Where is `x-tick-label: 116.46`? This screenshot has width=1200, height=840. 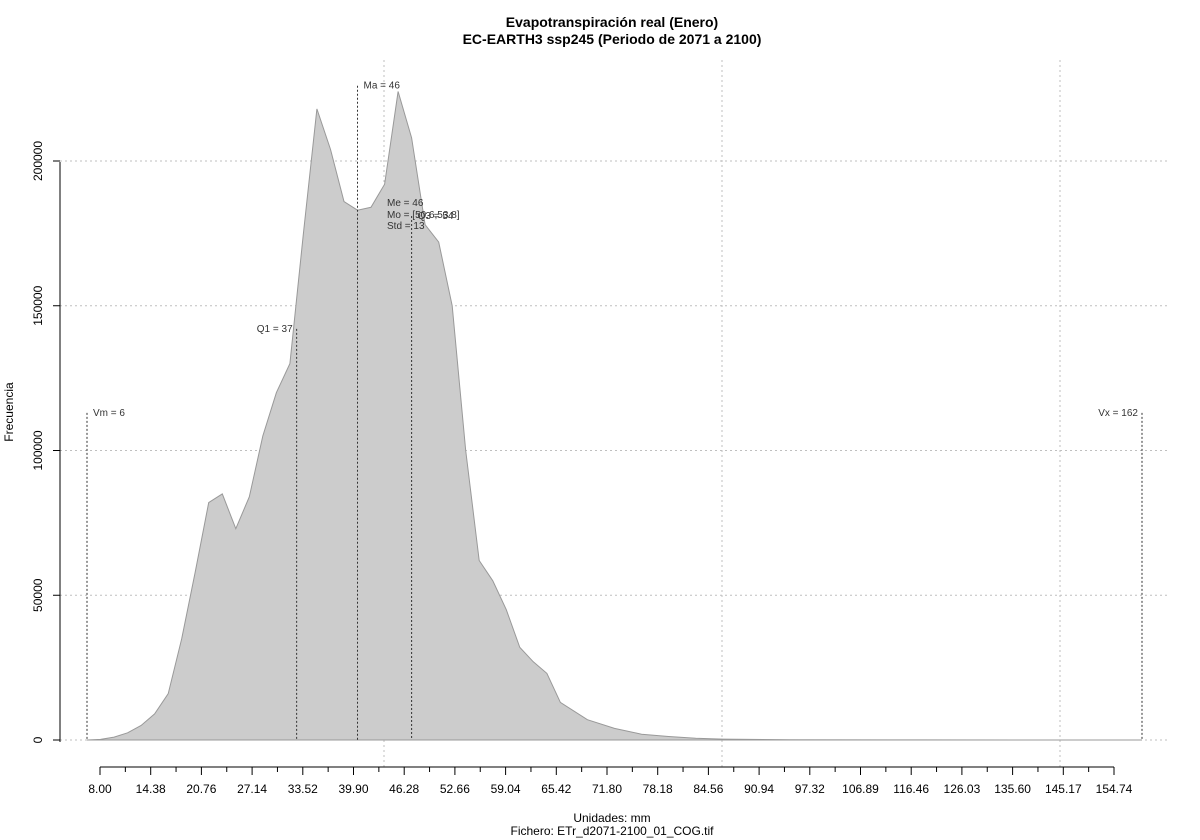 x-tick-label: 116.46 is located at coordinates (911, 789).